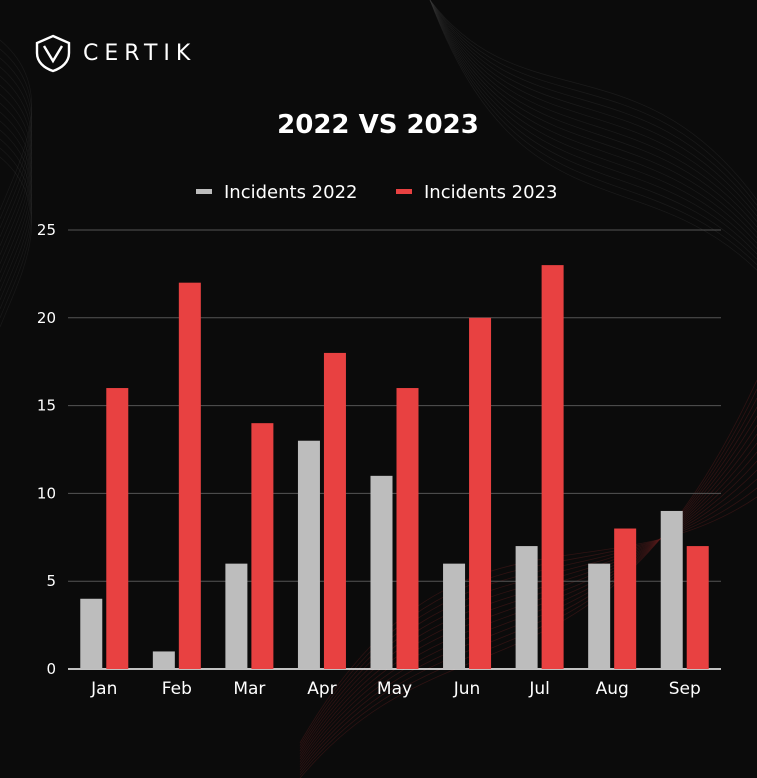  What do you see at coordinates (599, 616) in the screenshot?
I see `bar-aug-2022` at bounding box center [599, 616].